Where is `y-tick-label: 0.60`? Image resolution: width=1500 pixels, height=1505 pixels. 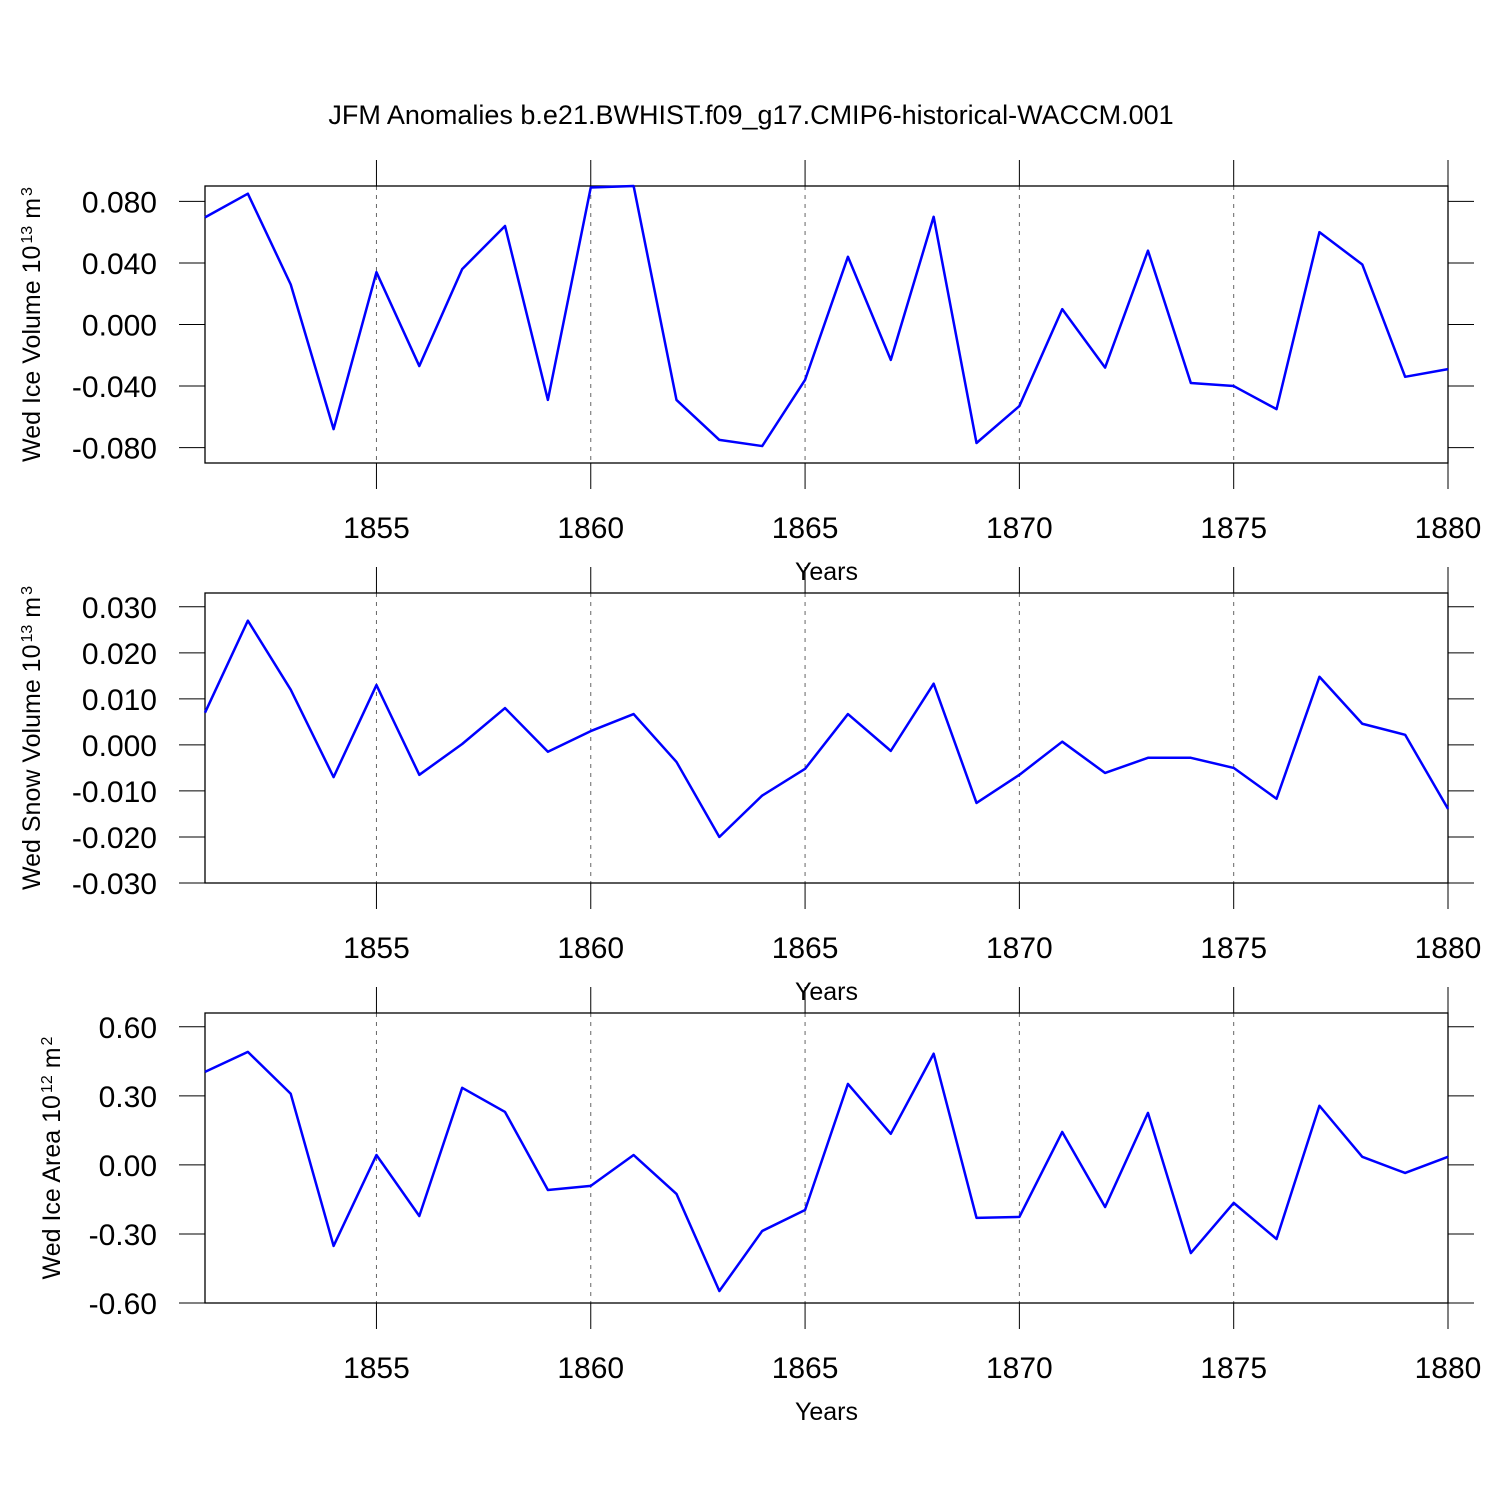 y-tick-label: 0.60 is located at coordinates (128, 1028).